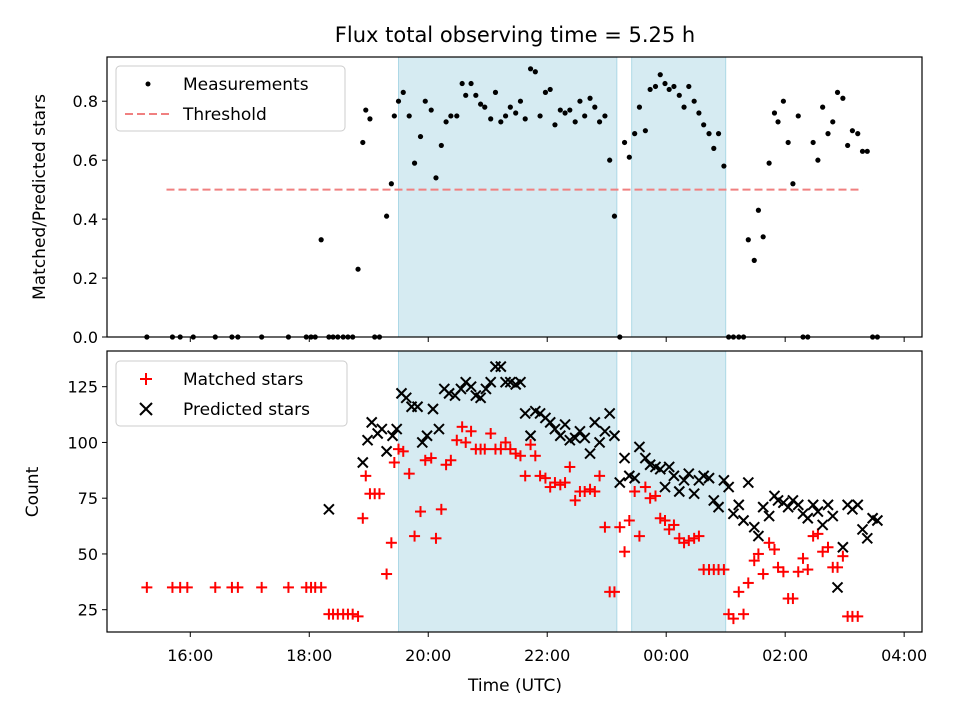  Describe the element at coordinates (562, 197) in the screenshot. I see `top-observing-windows` at that location.